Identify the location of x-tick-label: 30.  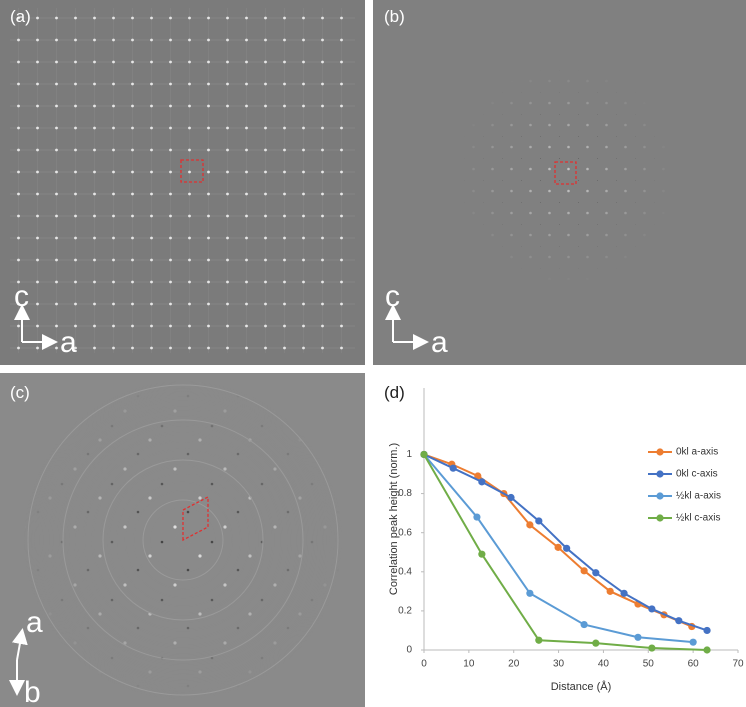
(559, 664).